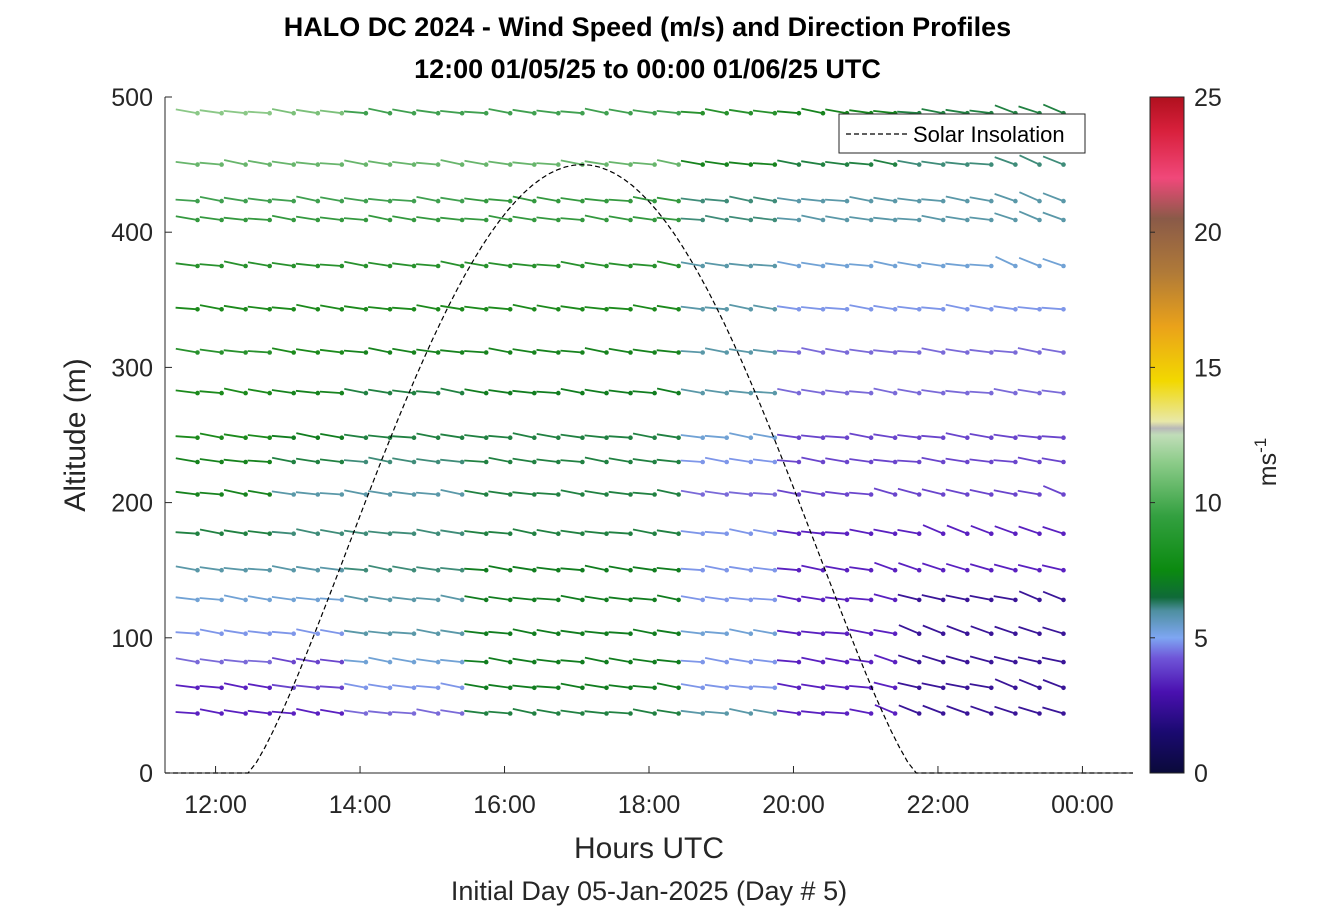 This screenshot has width=1343, height=911. I want to click on y-tick-label: 200, so click(132, 504).